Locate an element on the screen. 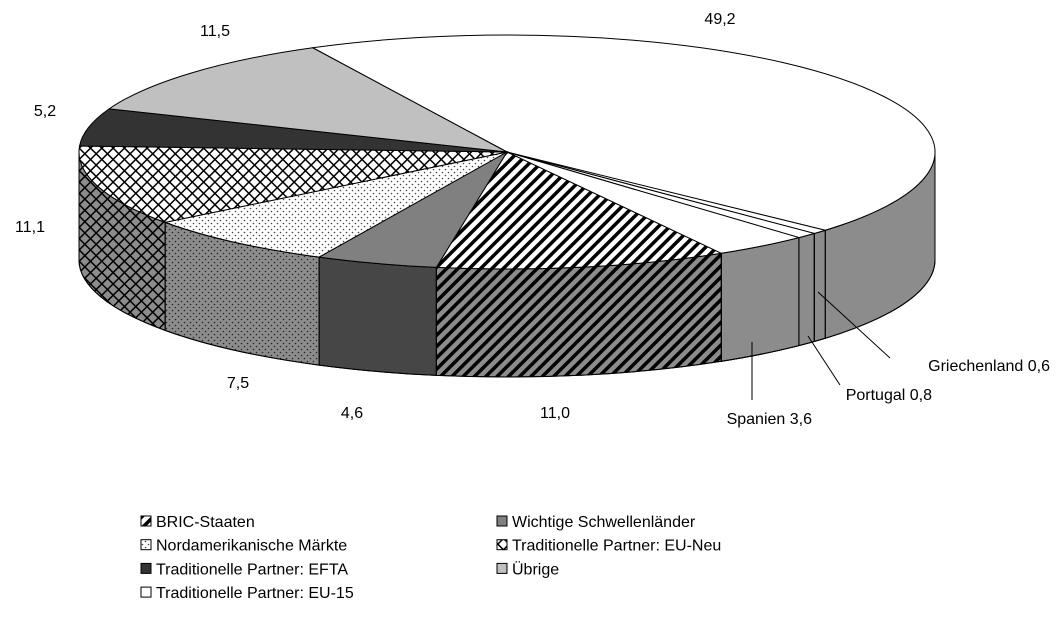 The width and height of the screenshot is (1064, 634). legend-label: Nordamerikanische Märkte is located at coordinates (251, 546).